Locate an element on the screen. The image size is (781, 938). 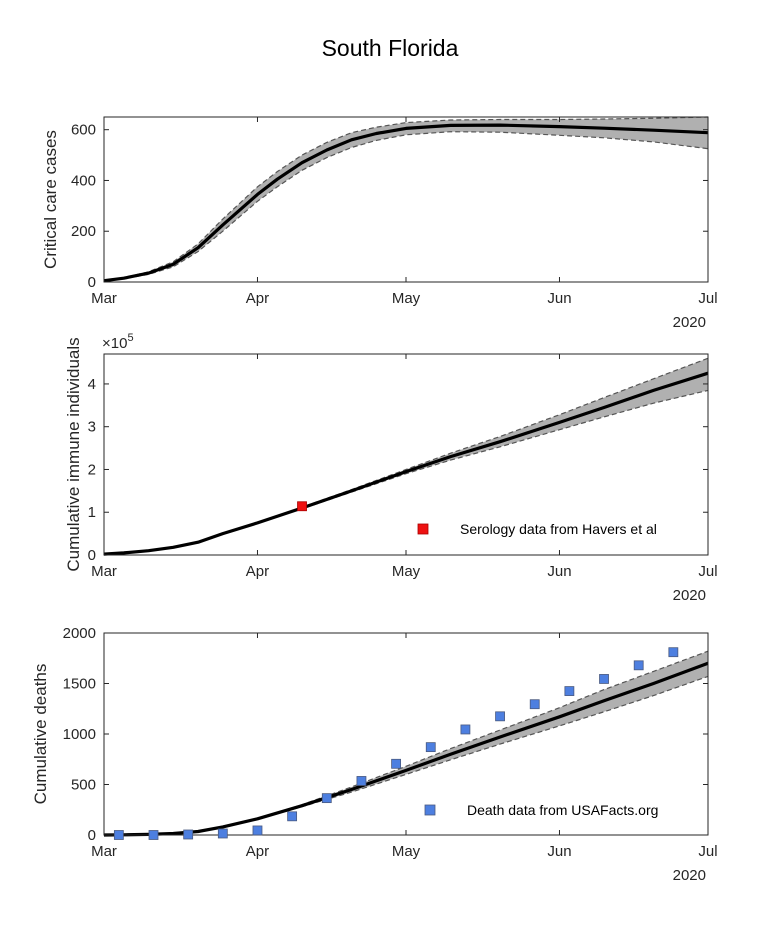
figure-title: South Florida is located at coordinates (390, 48).